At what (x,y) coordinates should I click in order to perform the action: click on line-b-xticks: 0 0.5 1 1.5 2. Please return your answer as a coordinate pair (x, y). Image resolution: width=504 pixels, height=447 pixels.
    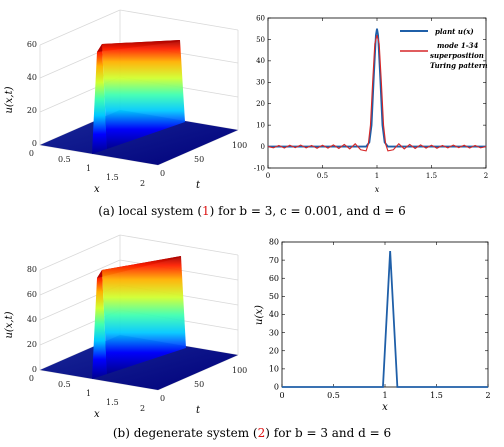
    Looking at the image, I should click on (385, 321).